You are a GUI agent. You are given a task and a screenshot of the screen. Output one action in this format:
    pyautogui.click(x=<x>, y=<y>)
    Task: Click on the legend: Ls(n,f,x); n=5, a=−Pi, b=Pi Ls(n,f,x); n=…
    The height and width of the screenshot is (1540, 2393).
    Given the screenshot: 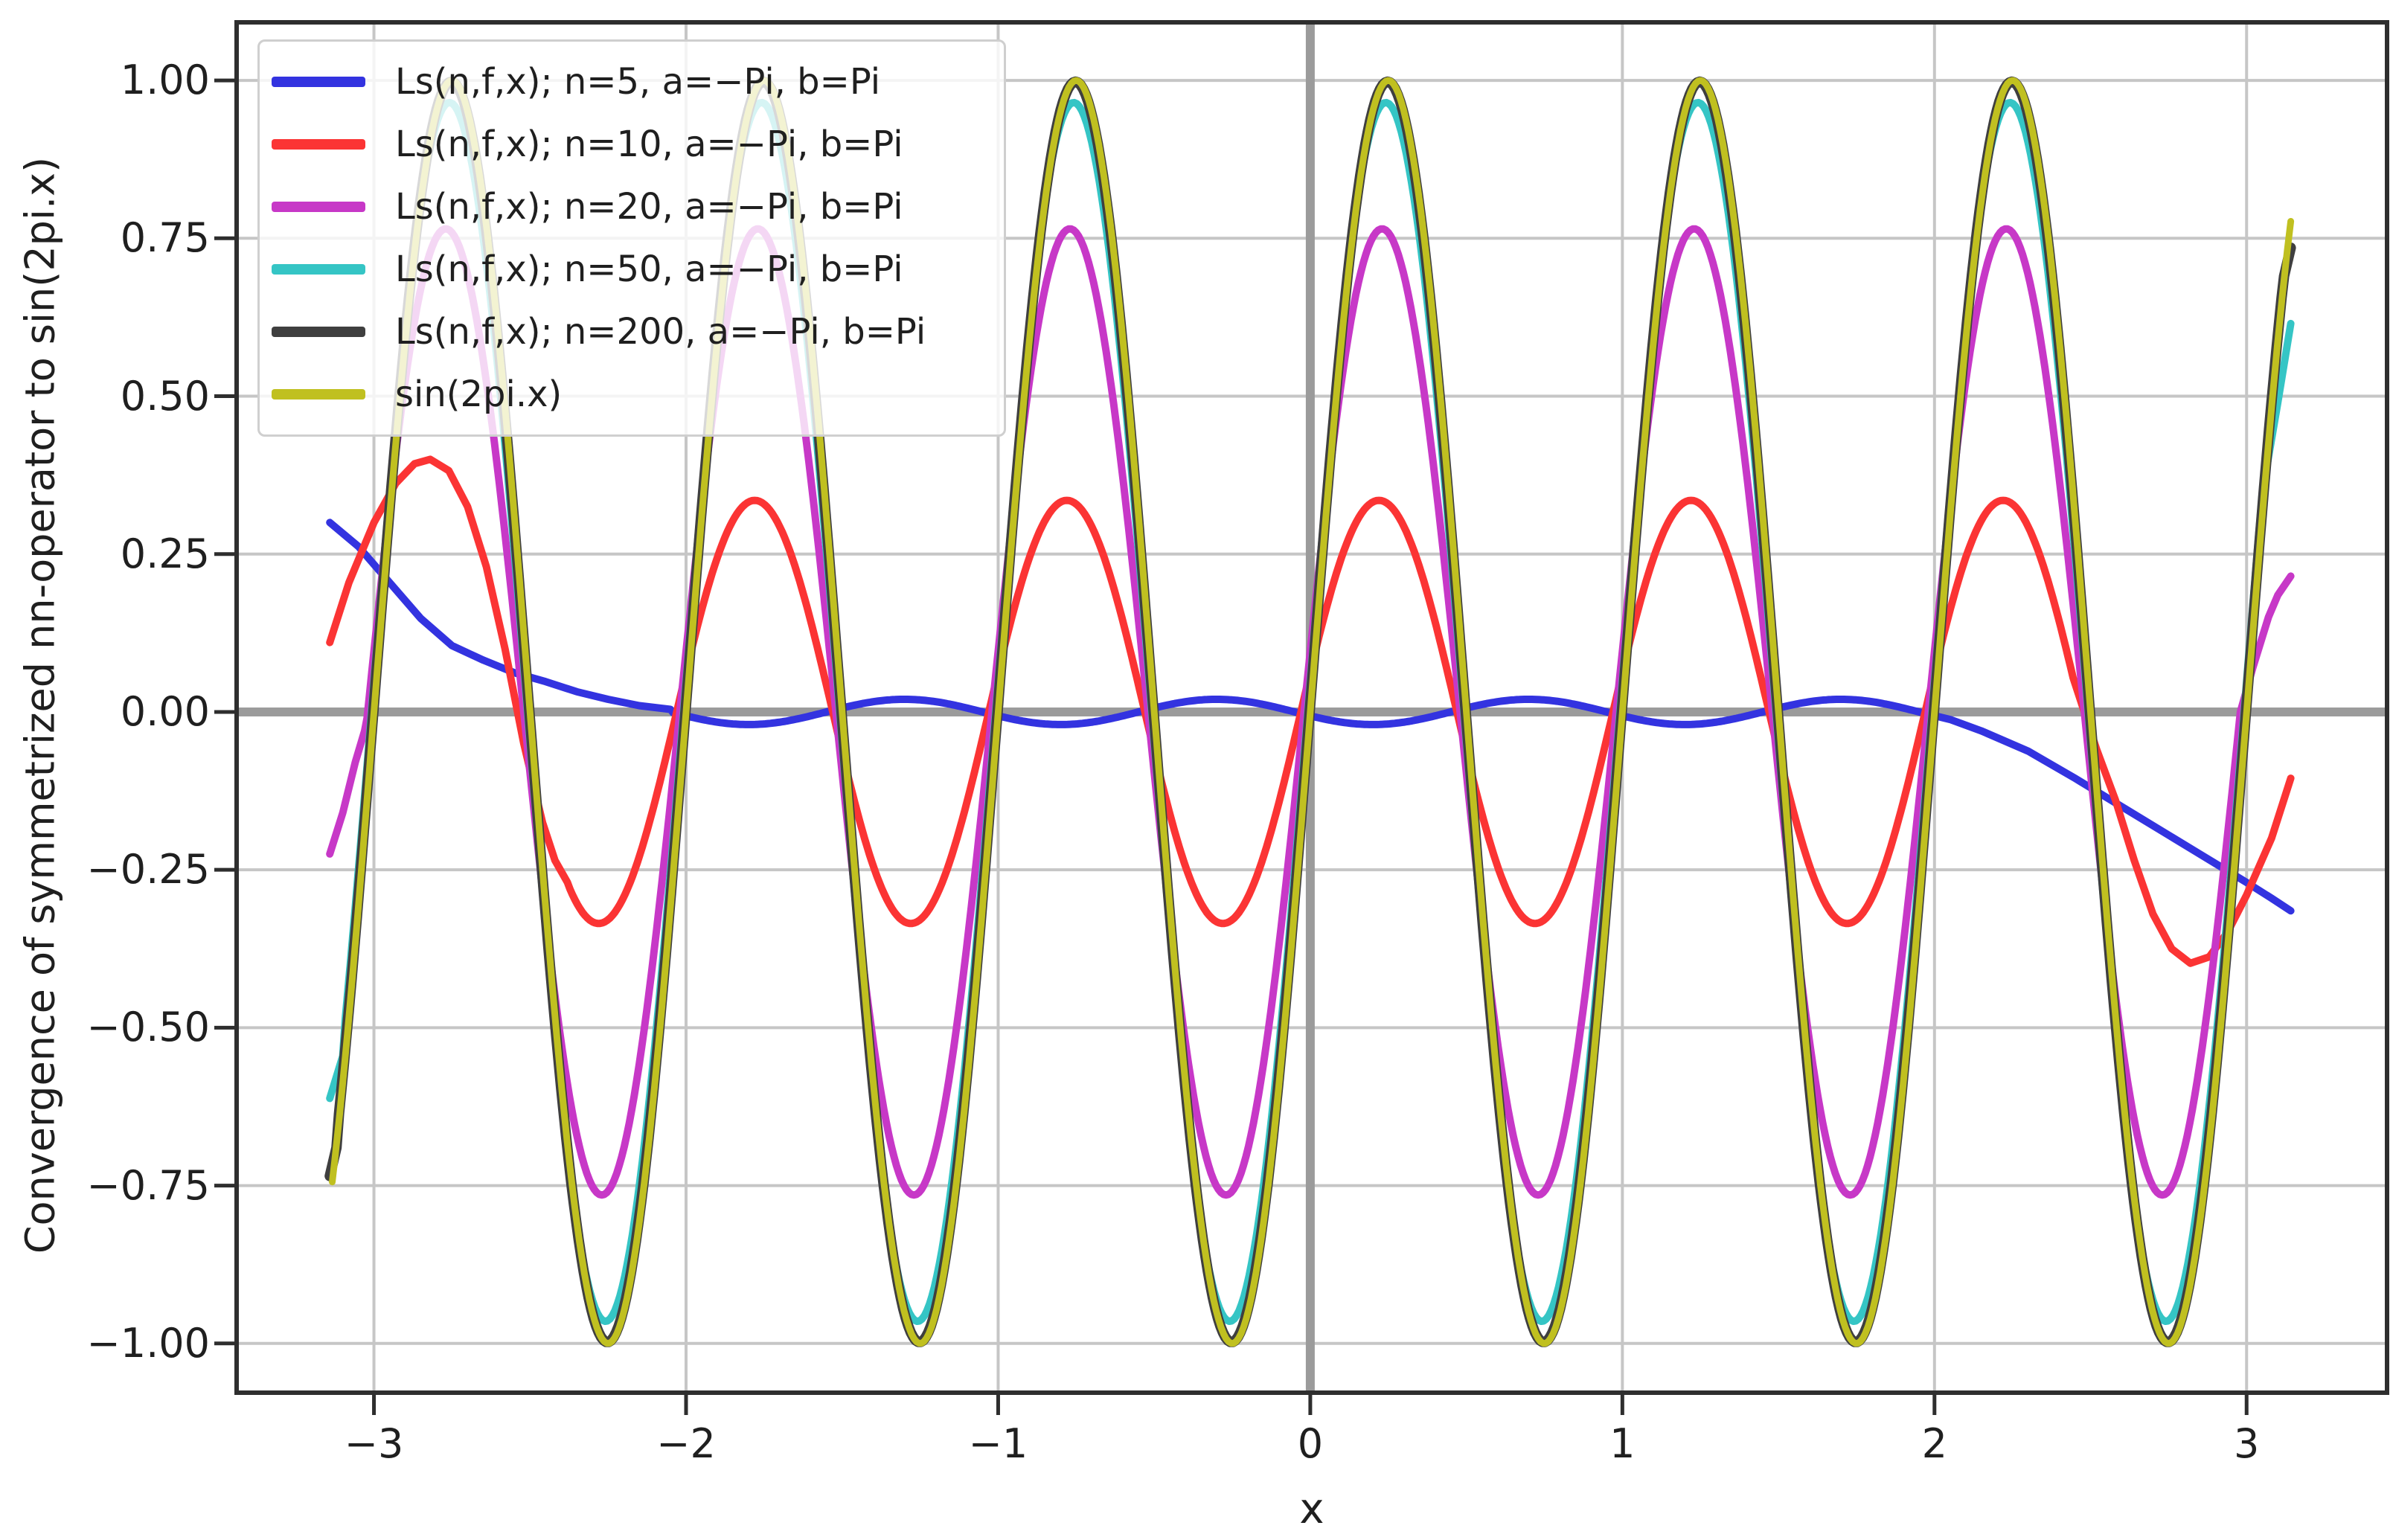 What is the action you would take?
    pyautogui.click(x=631, y=238)
    